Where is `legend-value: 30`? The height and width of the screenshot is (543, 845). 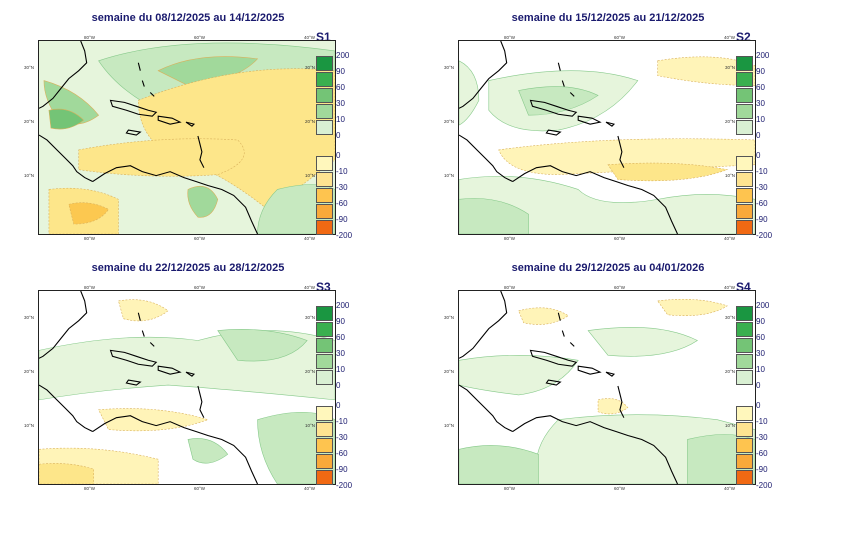 legend-value: 30 is located at coordinates (760, 353).